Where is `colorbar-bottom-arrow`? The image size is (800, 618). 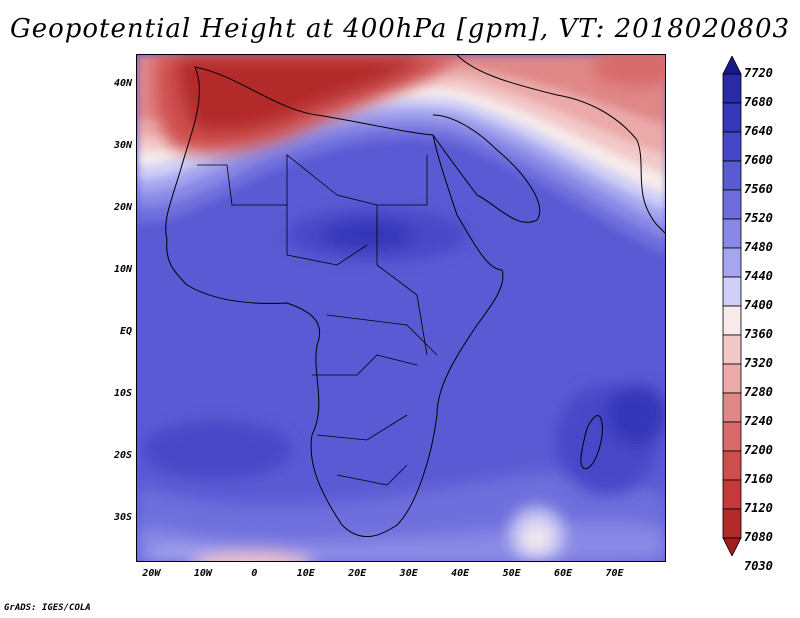
colorbar-bottom-arrow is located at coordinates (732, 546).